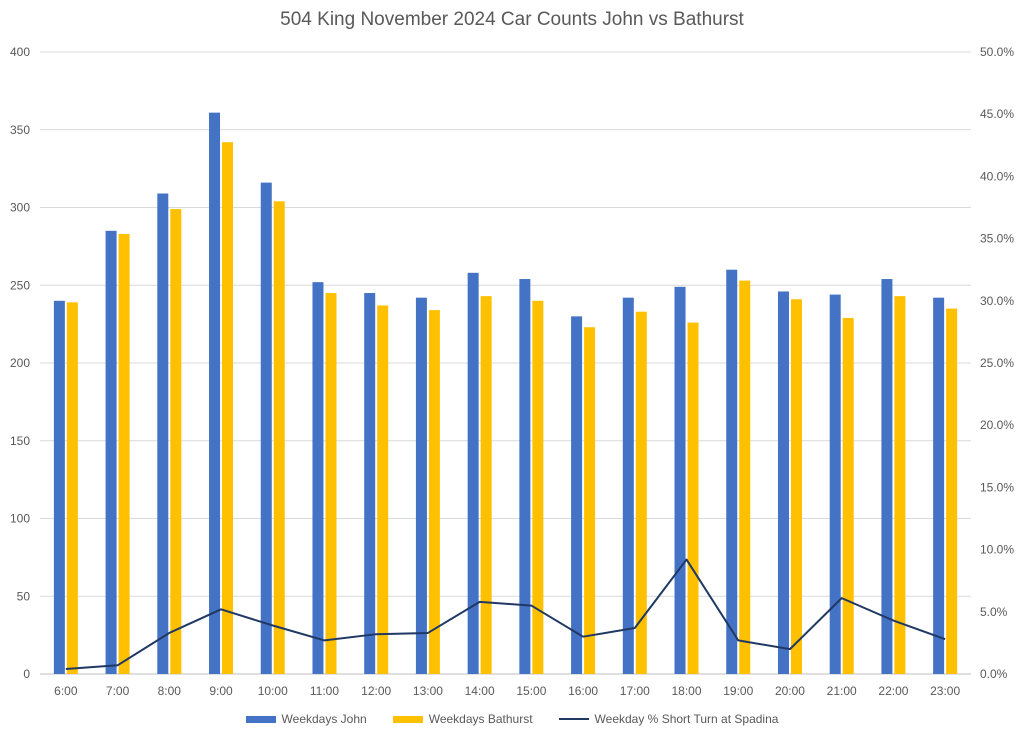 The width and height of the screenshot is (1024, 736). What do you see at coordinates (170, 691) in the screenshot?
I see `x-tick-label: 8:00` at bounding box center [170, 691].